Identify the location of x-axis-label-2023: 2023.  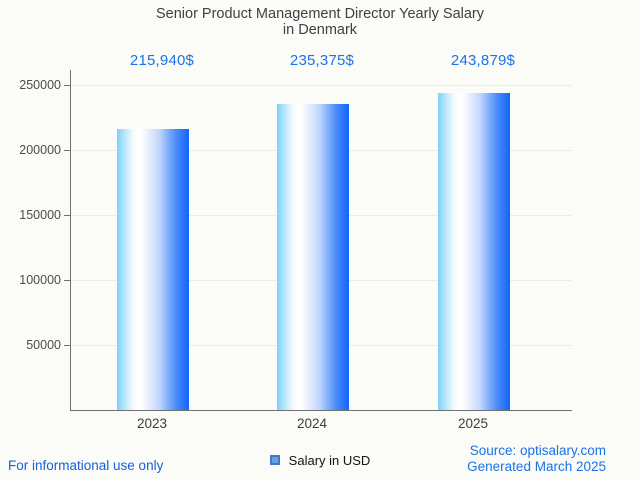
(152, 423).